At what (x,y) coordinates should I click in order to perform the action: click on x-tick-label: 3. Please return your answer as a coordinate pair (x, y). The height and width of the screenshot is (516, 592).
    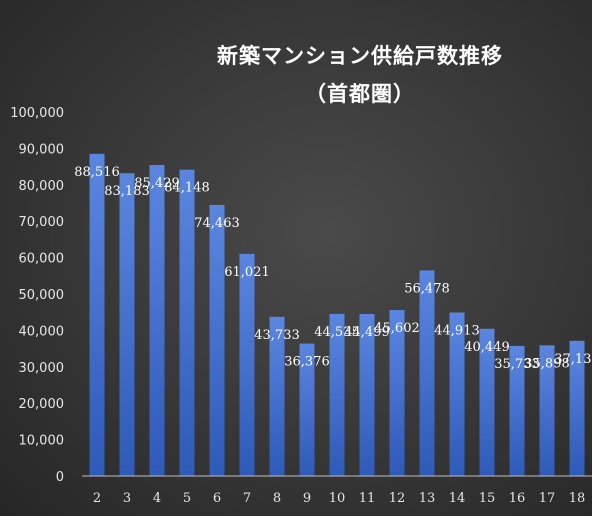
    Looking at the image, I should click on (127, 498).